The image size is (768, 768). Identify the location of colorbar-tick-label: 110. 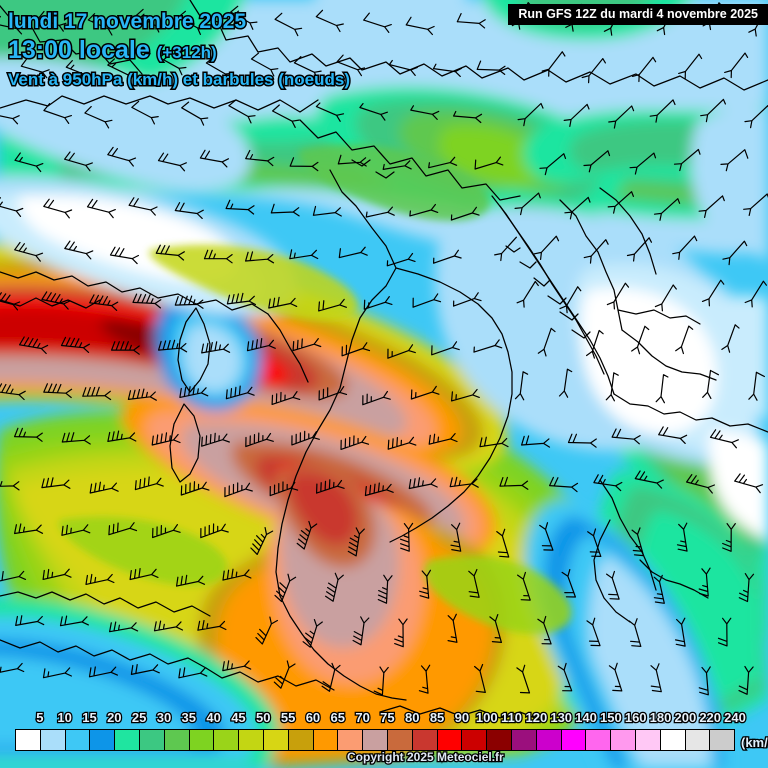
(512, 718).